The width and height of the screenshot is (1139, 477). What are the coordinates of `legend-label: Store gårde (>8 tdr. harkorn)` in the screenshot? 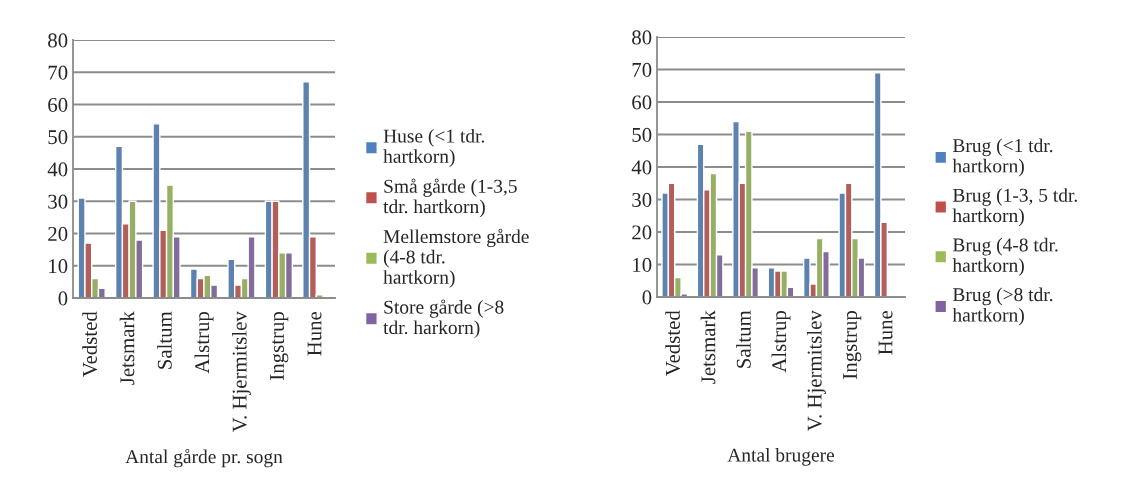 It's located at (443, 319).